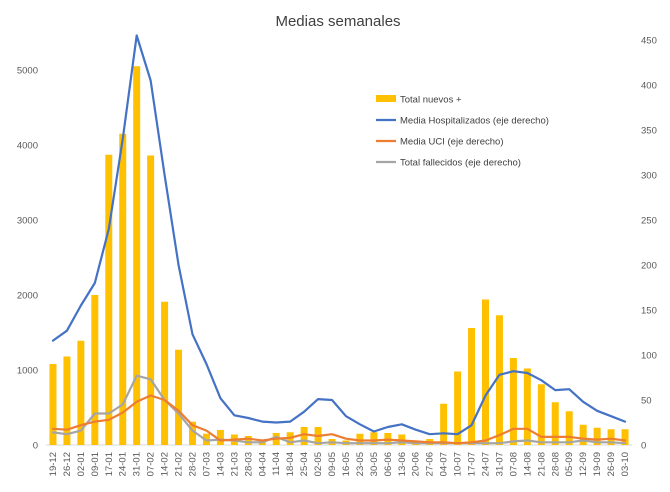 The width and height of the screenshot is (670, 492). Describe the element at coordinates (583, 464) in the screenshot. I see `x-tick-label: 12-09` at that location.